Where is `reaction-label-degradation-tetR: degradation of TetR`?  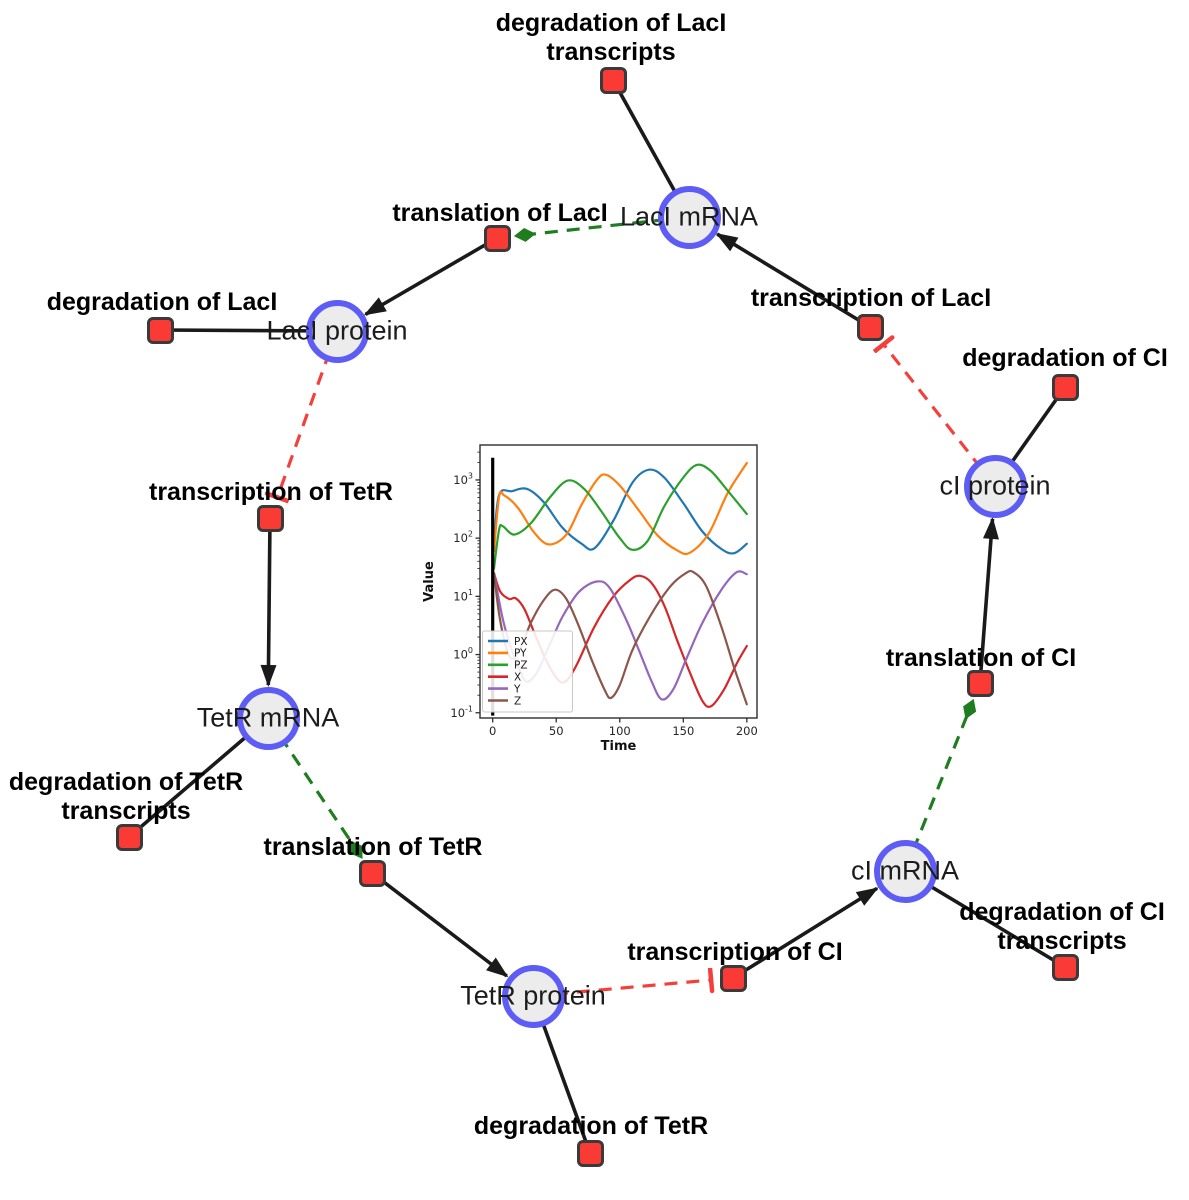 reaction-label-degradation-tetR: degradation of TetR is located at coordinates (591, 1126).